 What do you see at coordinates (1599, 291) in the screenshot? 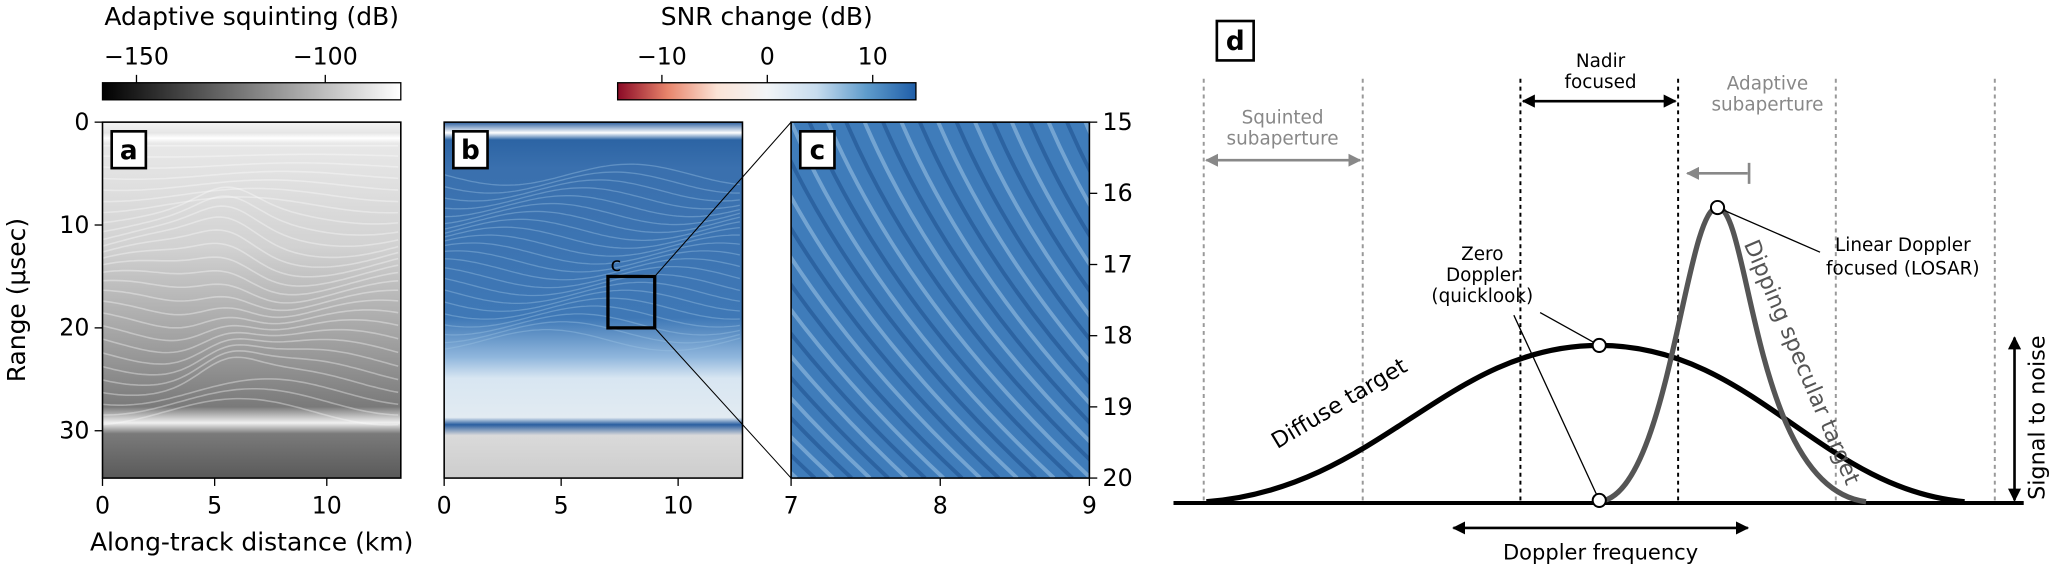
I see `nadir-lines` at bounding box center [1599, 291].